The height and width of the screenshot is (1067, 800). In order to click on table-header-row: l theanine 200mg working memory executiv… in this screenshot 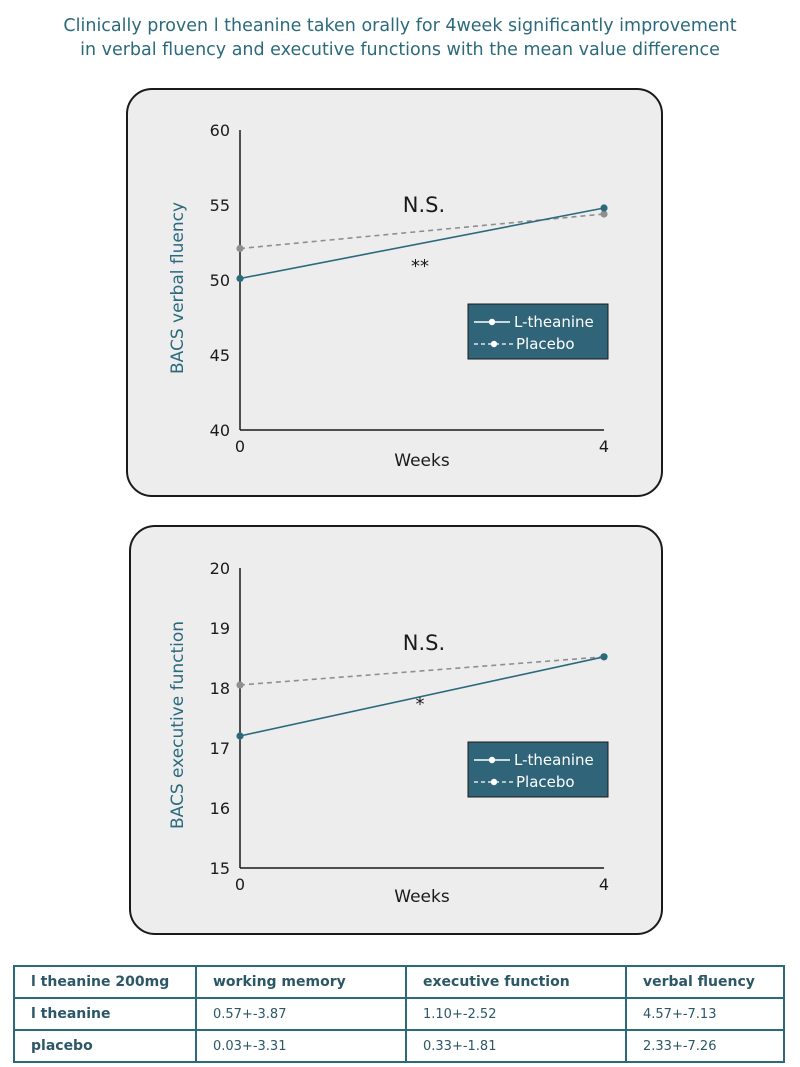, I will do `click(399, 982)`.